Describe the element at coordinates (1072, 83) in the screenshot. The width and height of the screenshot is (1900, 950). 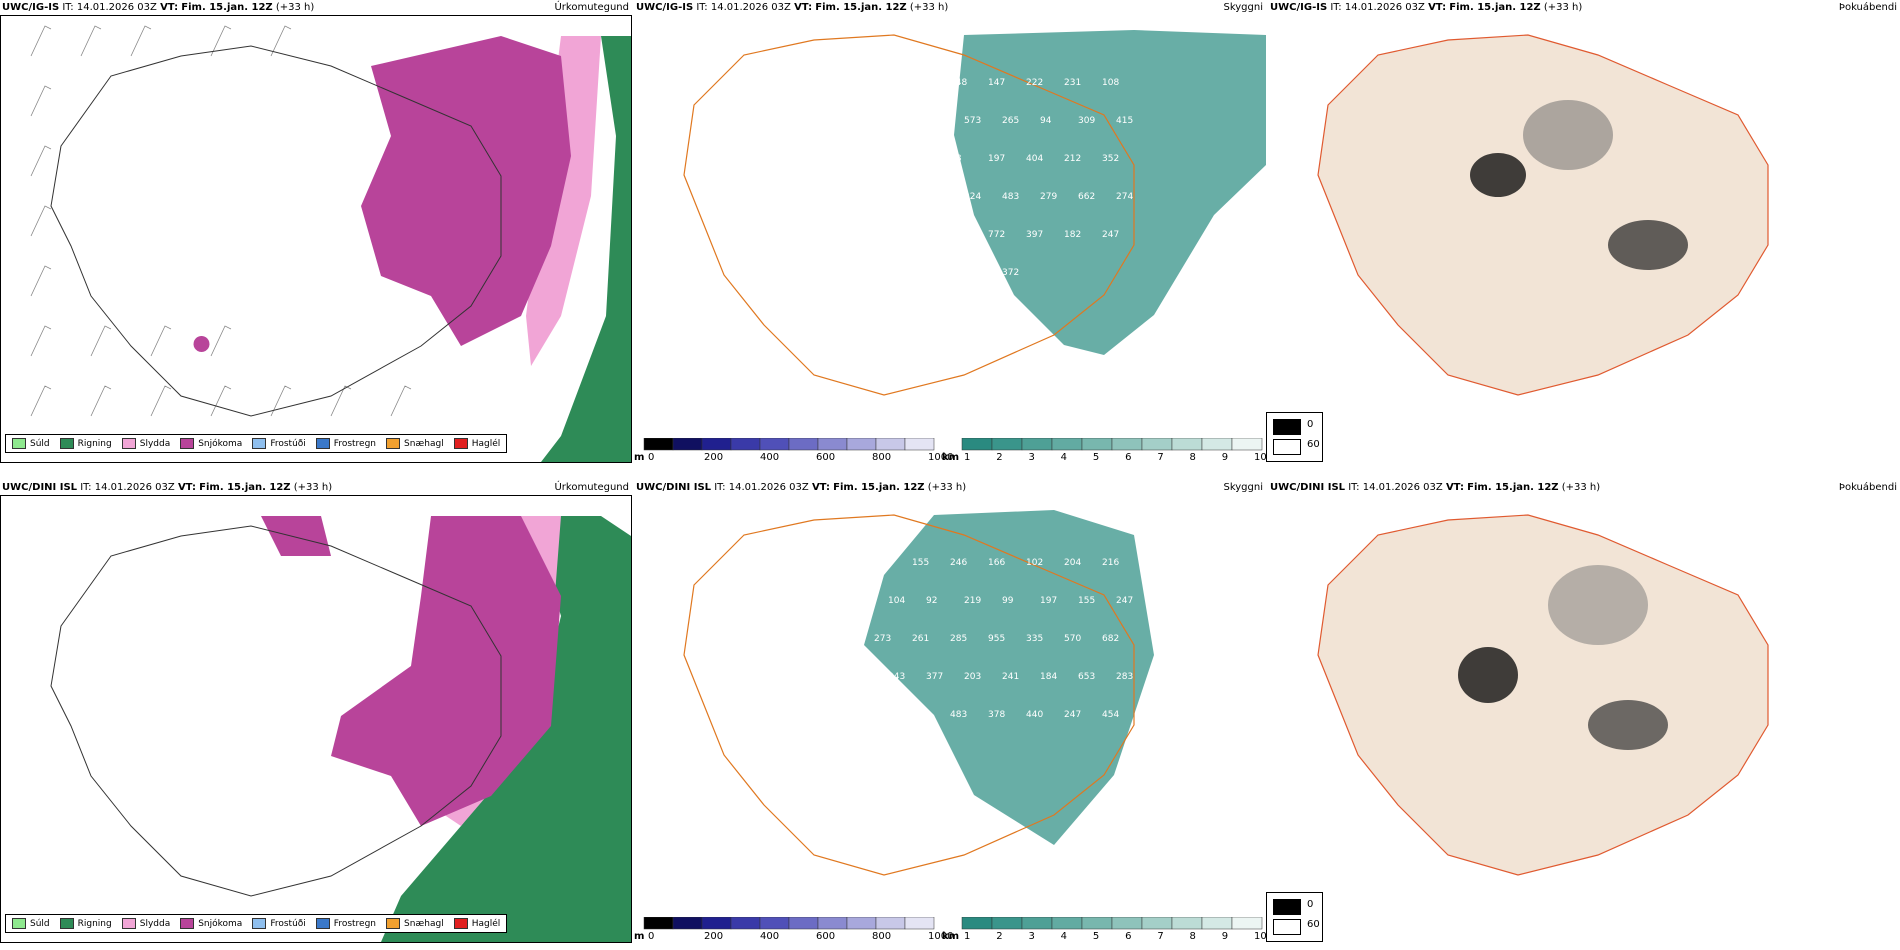
I see `cloud-base-value: 231` at that location.